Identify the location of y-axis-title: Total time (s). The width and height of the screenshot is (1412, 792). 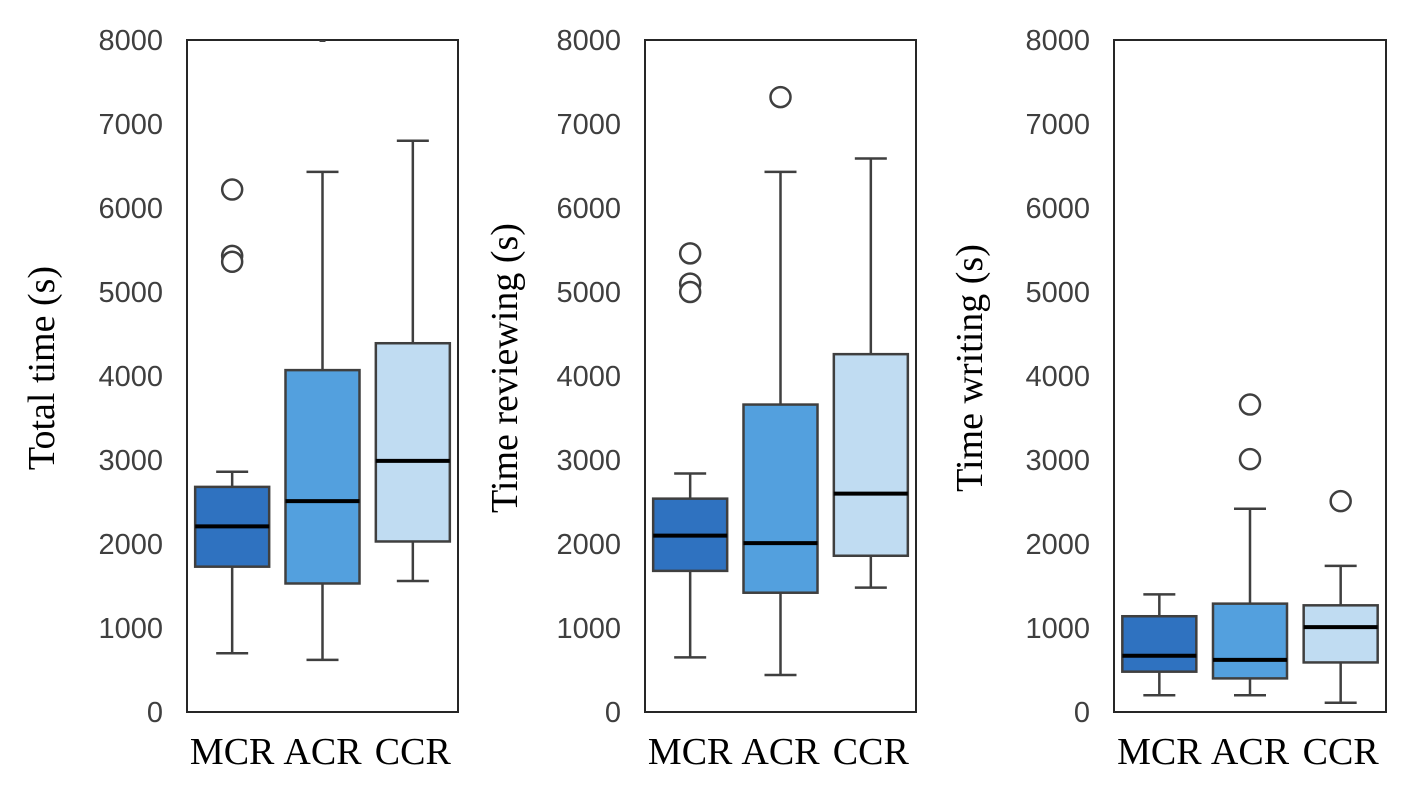
(42, 368).